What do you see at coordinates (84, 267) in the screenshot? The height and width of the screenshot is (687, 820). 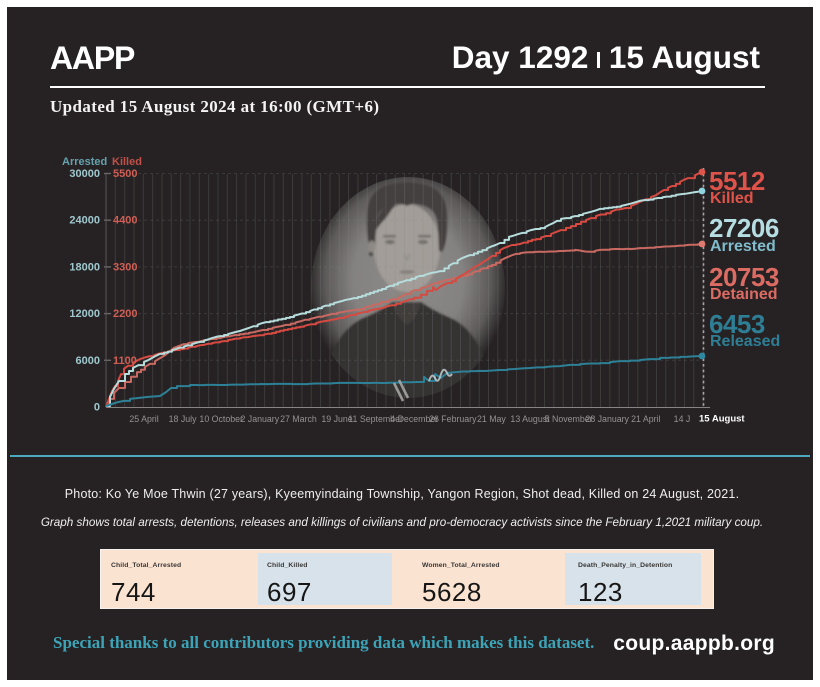 I see `svg-text: 18000` at bounding box center [84, 267].